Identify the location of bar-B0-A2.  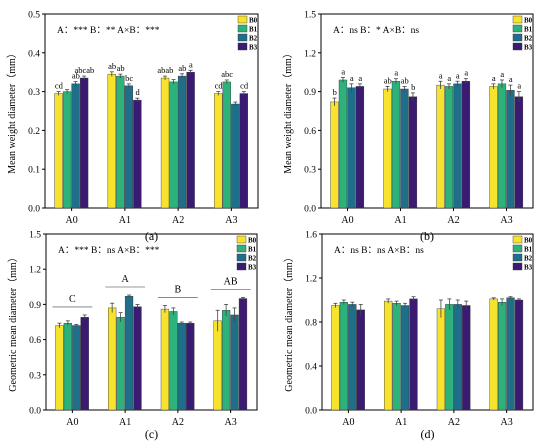
(165, 143).